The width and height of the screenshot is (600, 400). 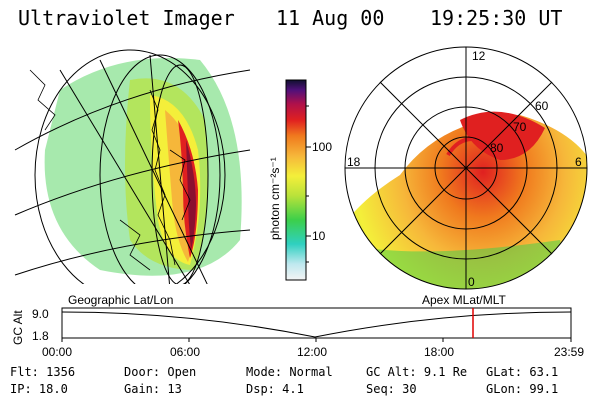 I want to click on info-seq: Seq: 30, so click(x=391, y=389).